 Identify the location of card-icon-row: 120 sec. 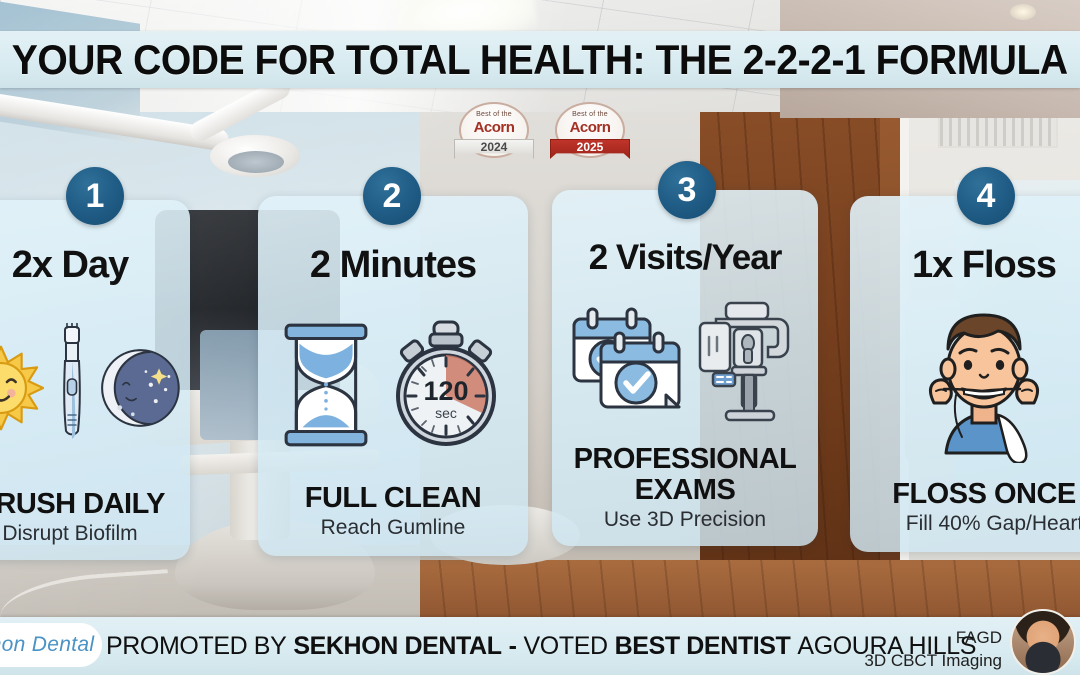
(393, 385).